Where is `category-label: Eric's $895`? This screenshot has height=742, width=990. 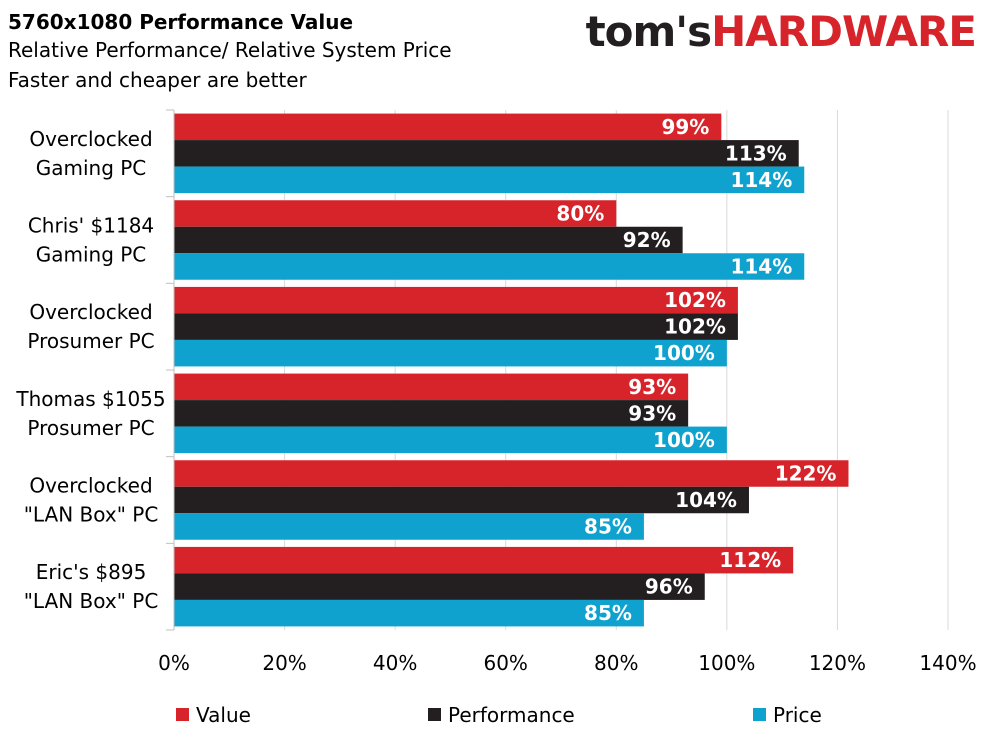
category-label: Eric's $895 is located at coordinates (91, 572).